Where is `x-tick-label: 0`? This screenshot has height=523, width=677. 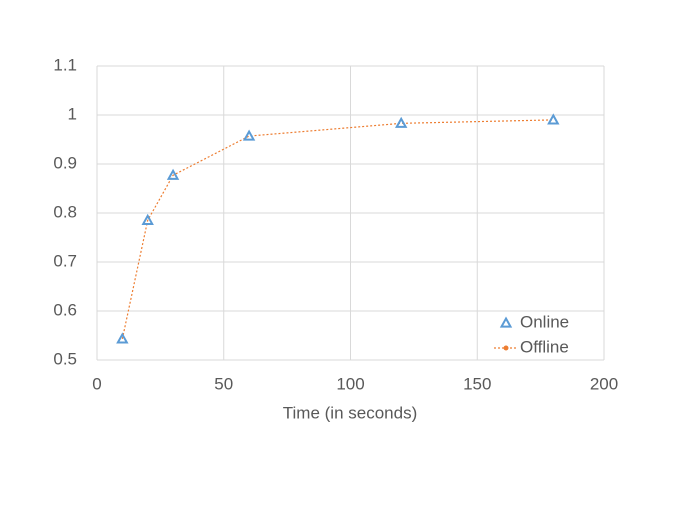 x-tick-label: 0 is located at coordinates (96, 383).